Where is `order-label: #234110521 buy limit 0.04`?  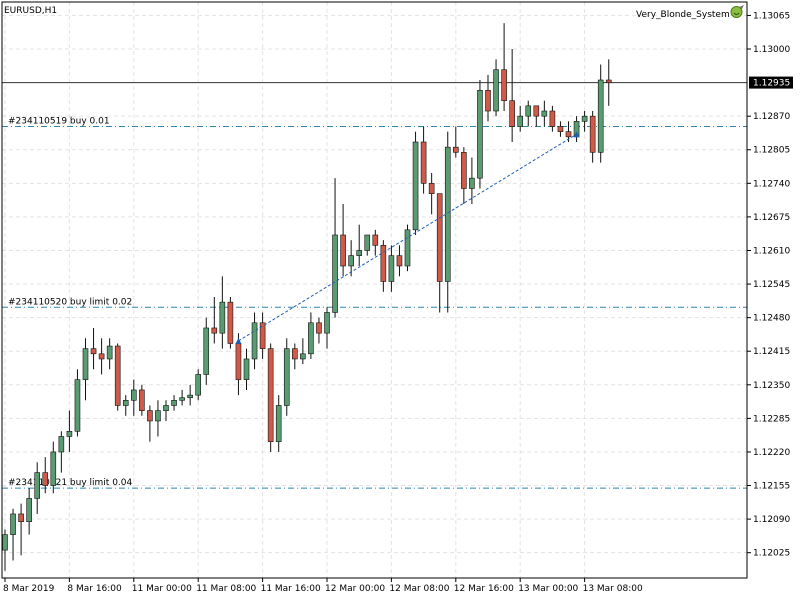 order-label: #234110521 buy limit 0.04 is located at coordinates (70, 483).